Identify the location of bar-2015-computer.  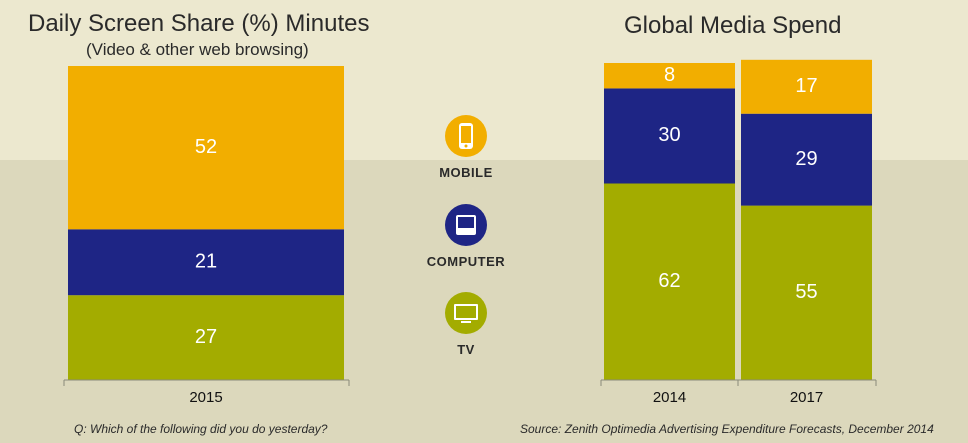
(206, 262).